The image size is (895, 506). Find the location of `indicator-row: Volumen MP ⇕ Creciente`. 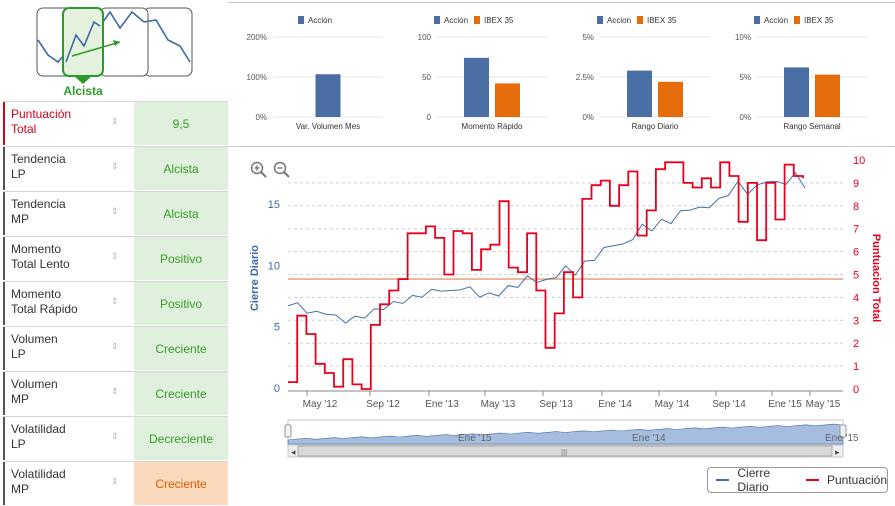

indicator-row: Volumen MP ⇕ Creciente is located at coordinates (115, 393).